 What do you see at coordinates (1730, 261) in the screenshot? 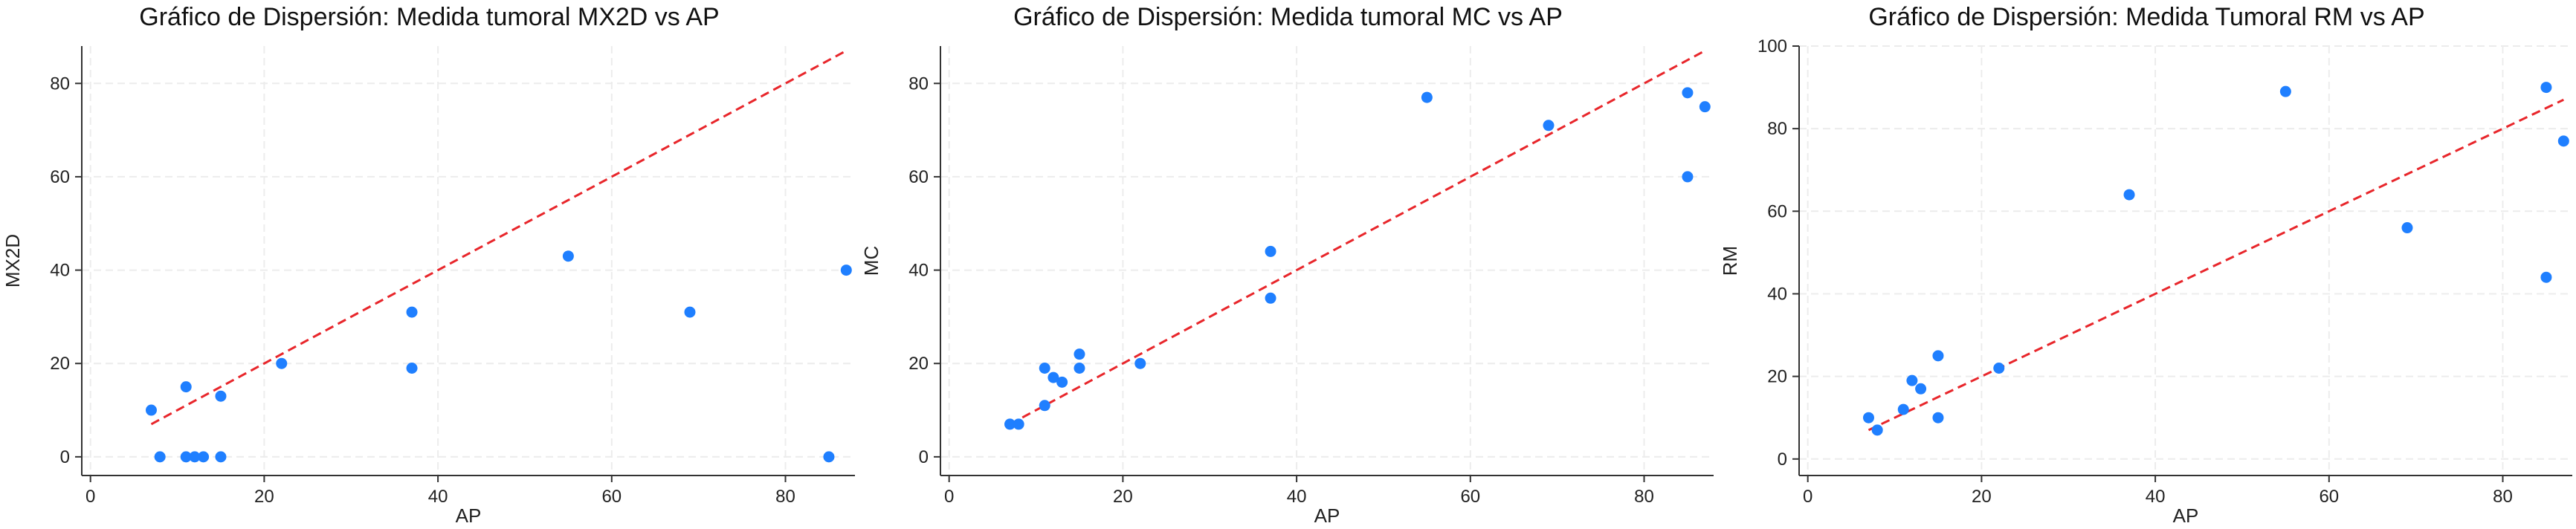
I see `y-axis-label: RM` at bounding box center [1730, 261].